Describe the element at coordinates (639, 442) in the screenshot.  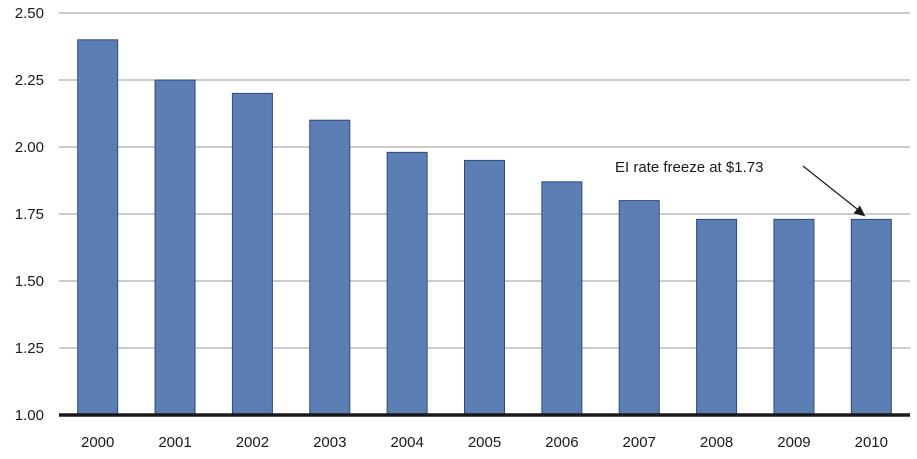
I see `x-tick-label: 2007` at that location.